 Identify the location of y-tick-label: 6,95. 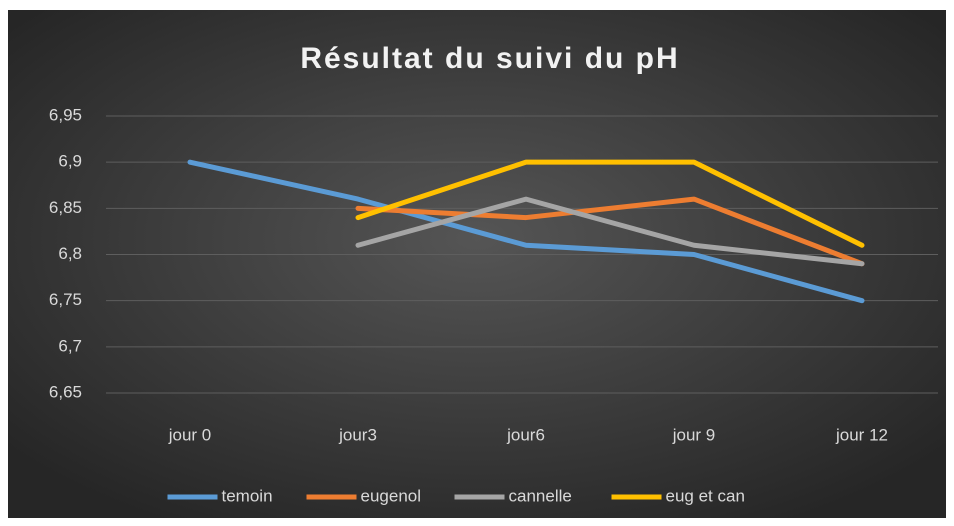
(65, 114).